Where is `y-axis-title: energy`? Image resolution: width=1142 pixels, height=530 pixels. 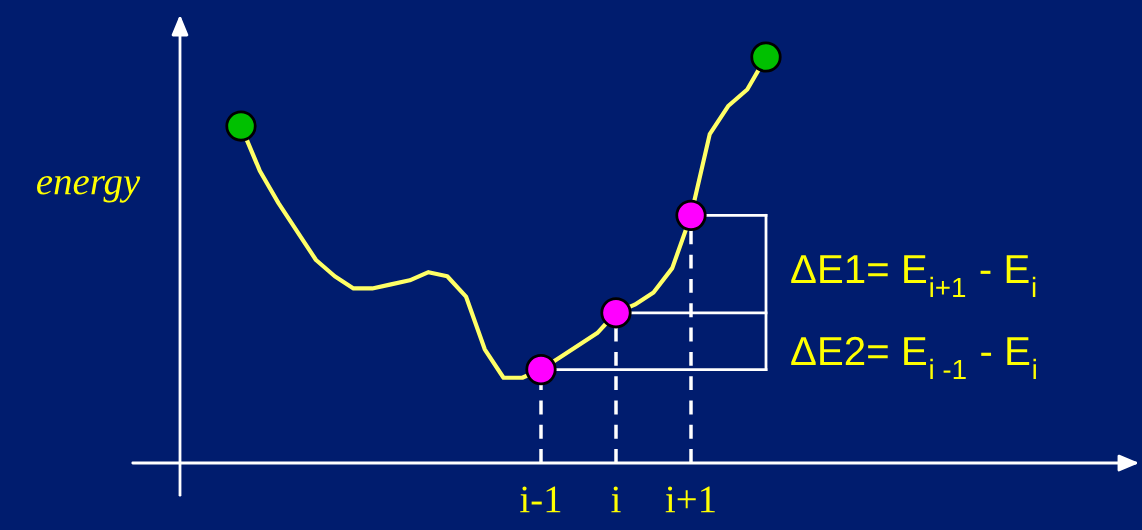 y-axis-title: energy is located at coordinates (89, 189).